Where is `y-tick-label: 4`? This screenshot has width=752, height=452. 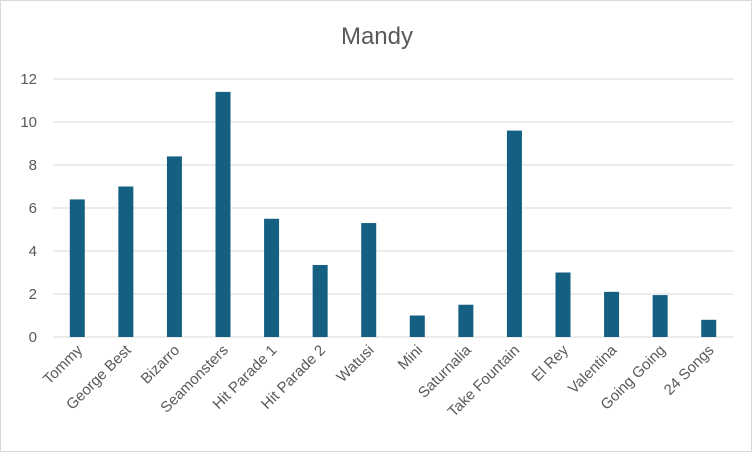 y-tick-label: 4 is located at coordinates (33, 251).